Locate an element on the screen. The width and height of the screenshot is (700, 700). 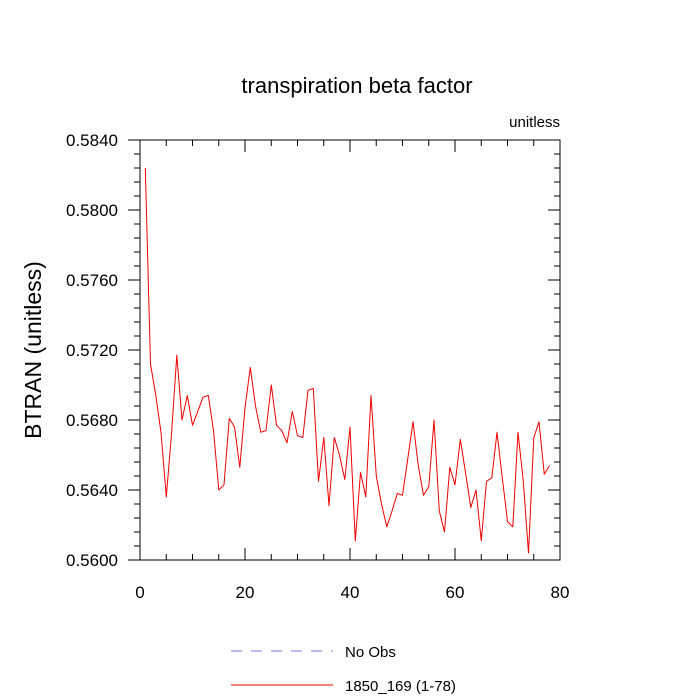
y-tick-label: 0.5640 is located at coordinates (92, 490).